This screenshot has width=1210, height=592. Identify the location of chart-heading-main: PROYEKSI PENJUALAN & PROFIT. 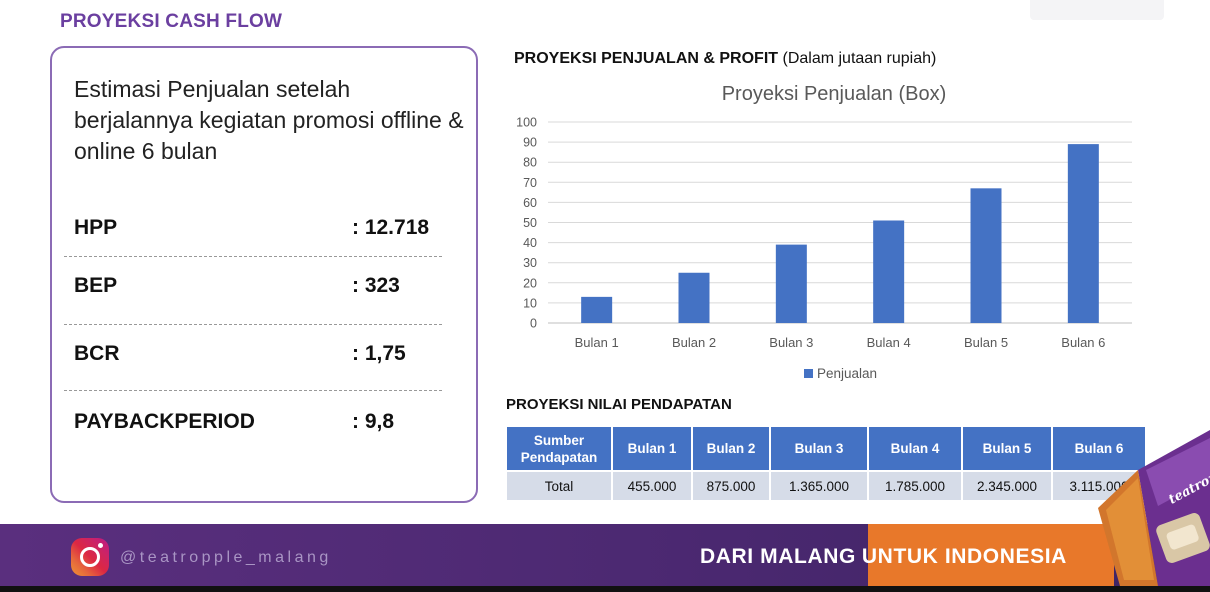
(646, 58).